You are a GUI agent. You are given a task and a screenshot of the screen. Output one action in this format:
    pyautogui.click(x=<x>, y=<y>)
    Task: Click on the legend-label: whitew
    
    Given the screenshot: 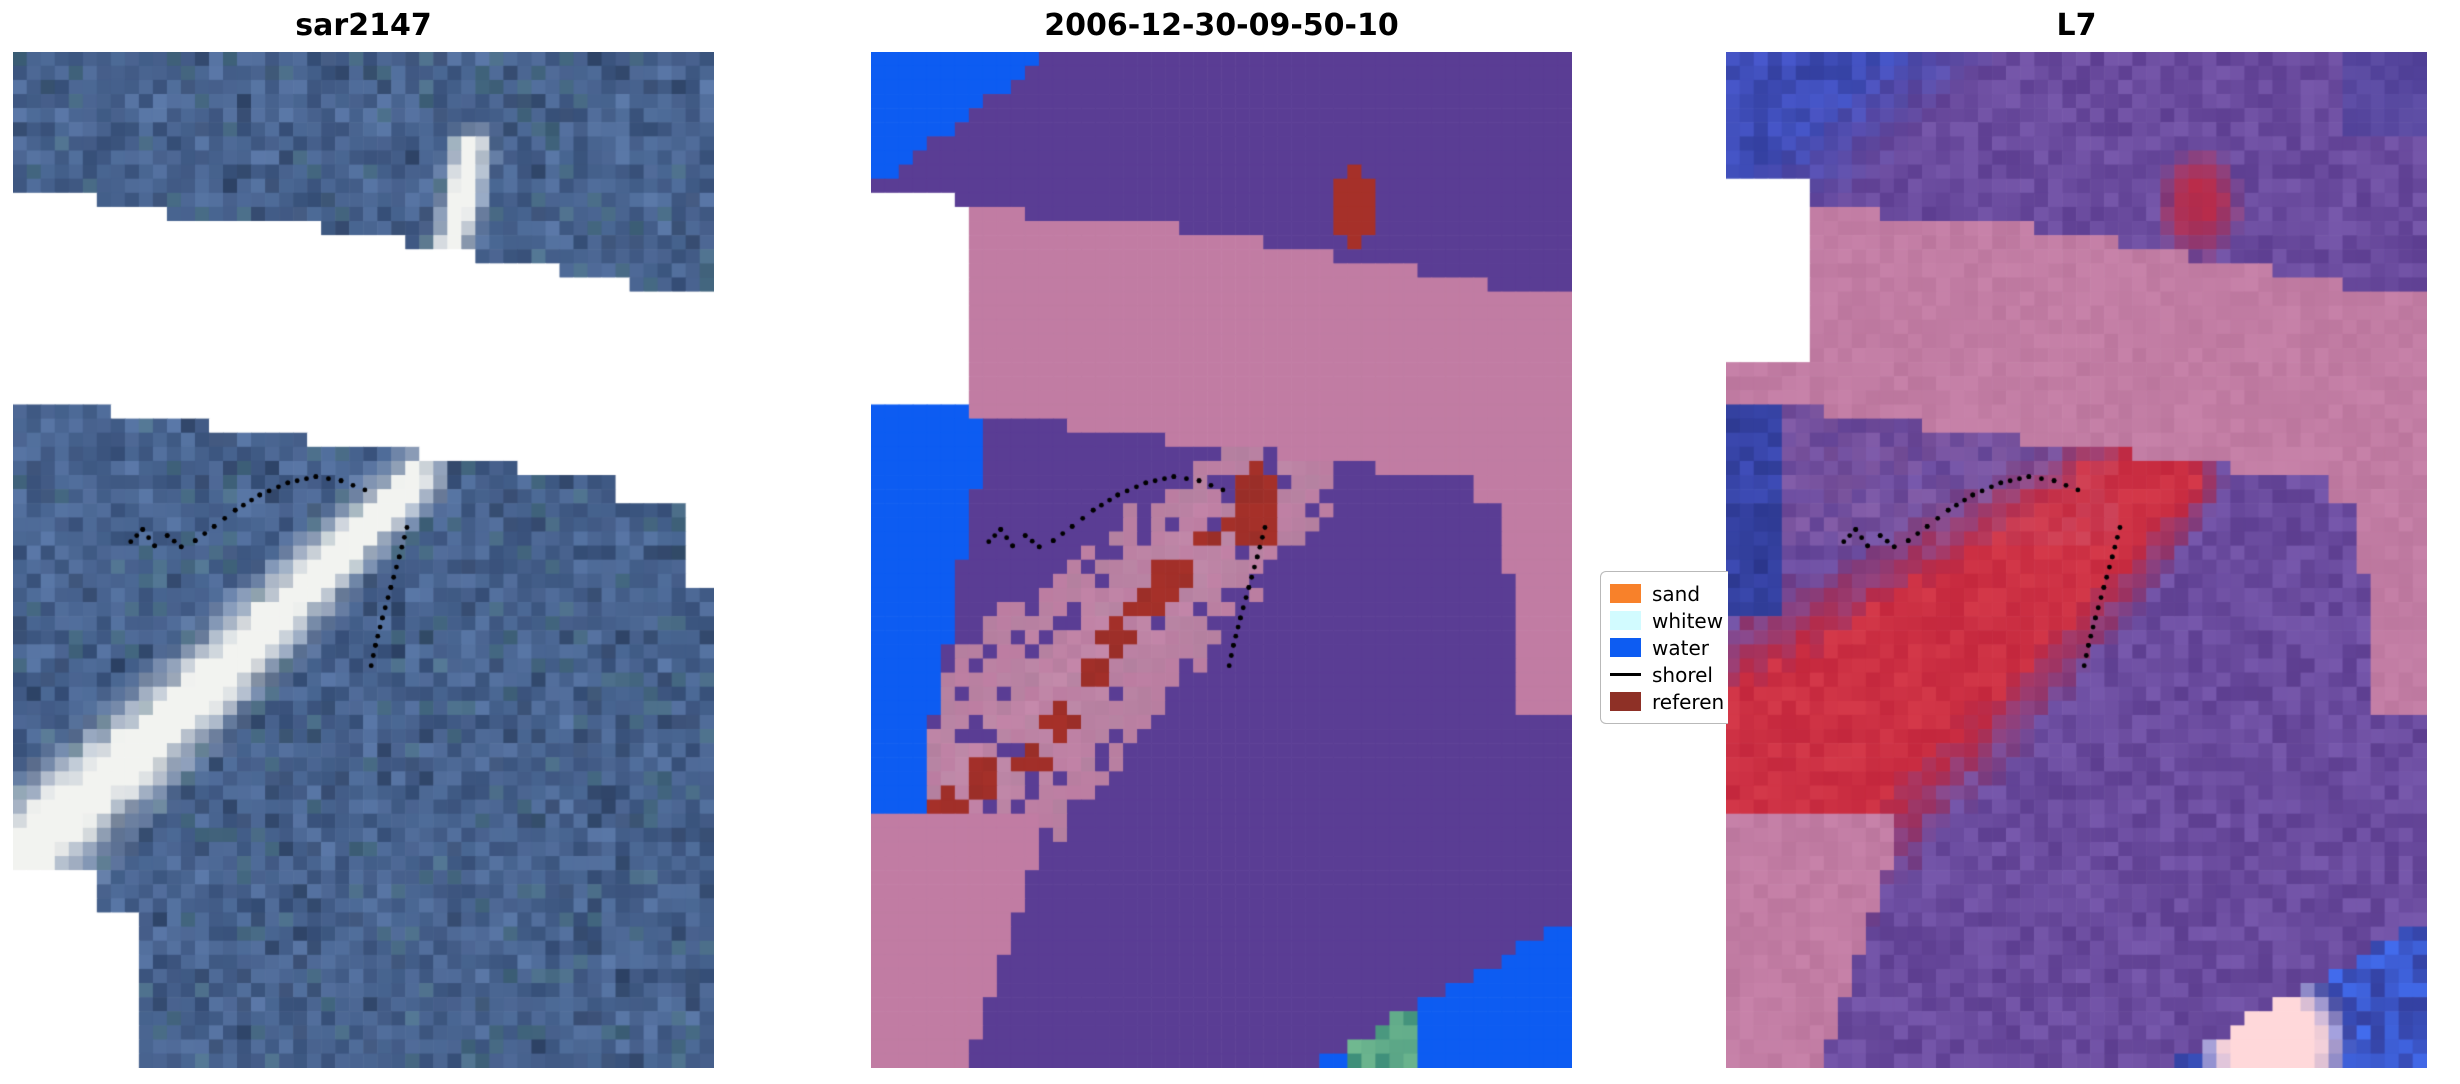 What is the action you would take?
    pyautogui.click(x=1688, y=620)
    